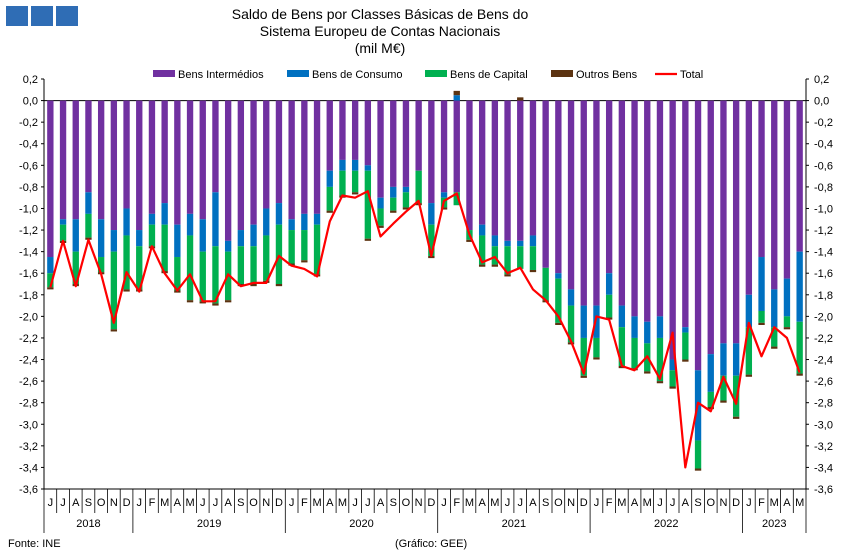 This screenshot has height=558, width=850. Describe the element at coordinates (28, 490) in the screenshot. I see `y-tick-label-left: -3,6` at that location.